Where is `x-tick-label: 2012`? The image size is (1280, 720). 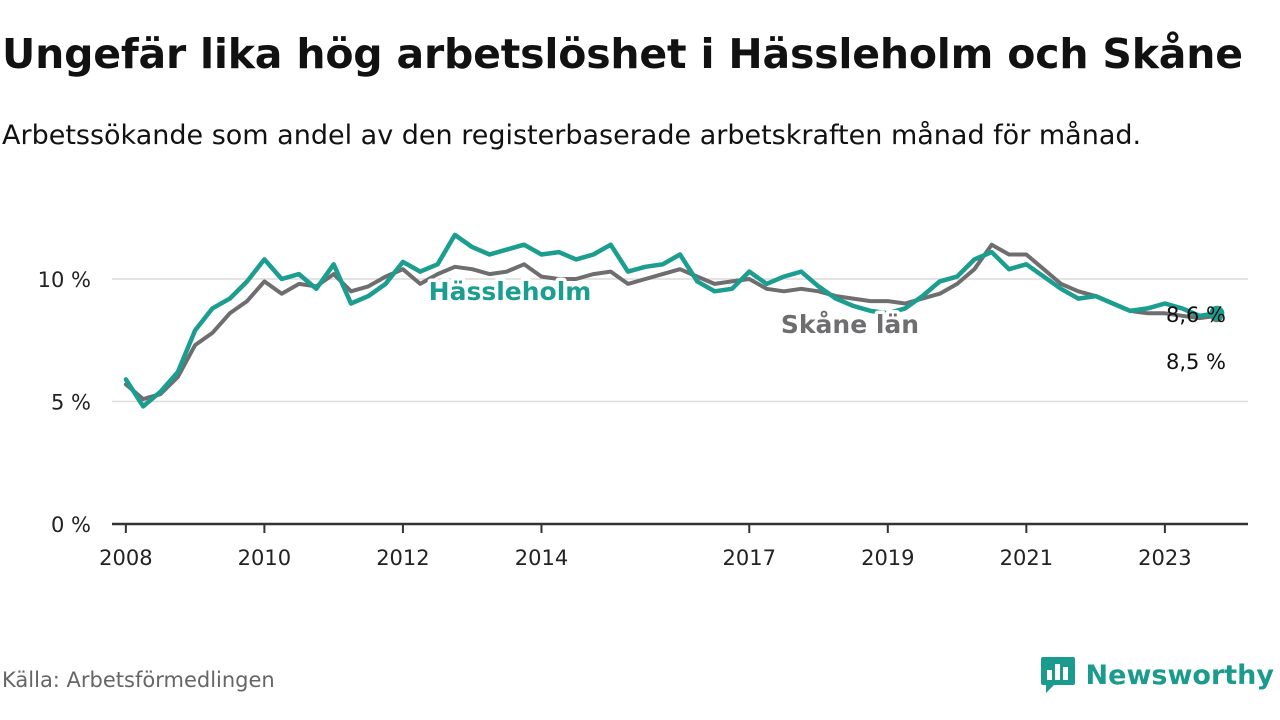 x-tick-label: 2012 is located at coordinates (402, 558).